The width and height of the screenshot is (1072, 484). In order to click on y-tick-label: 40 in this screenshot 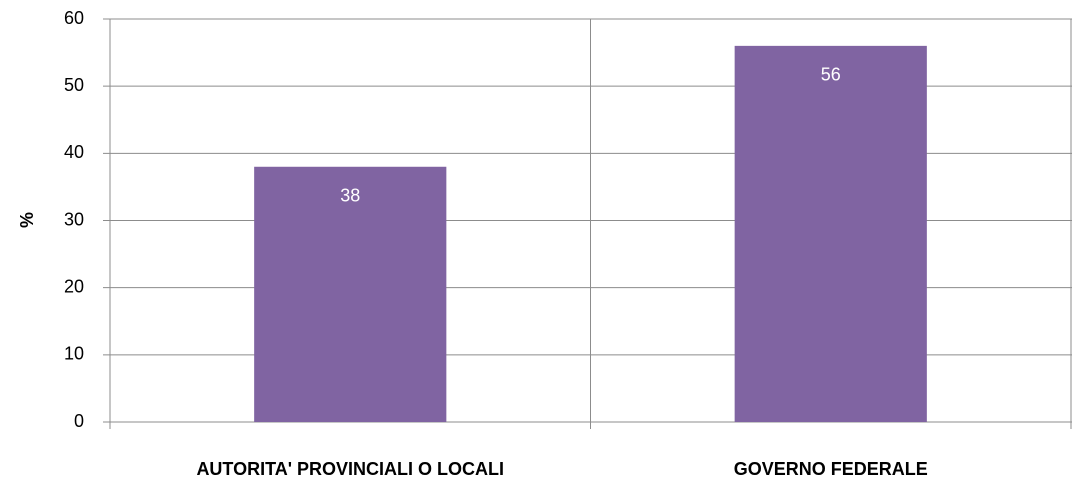, I will do `click(74, 152)`.